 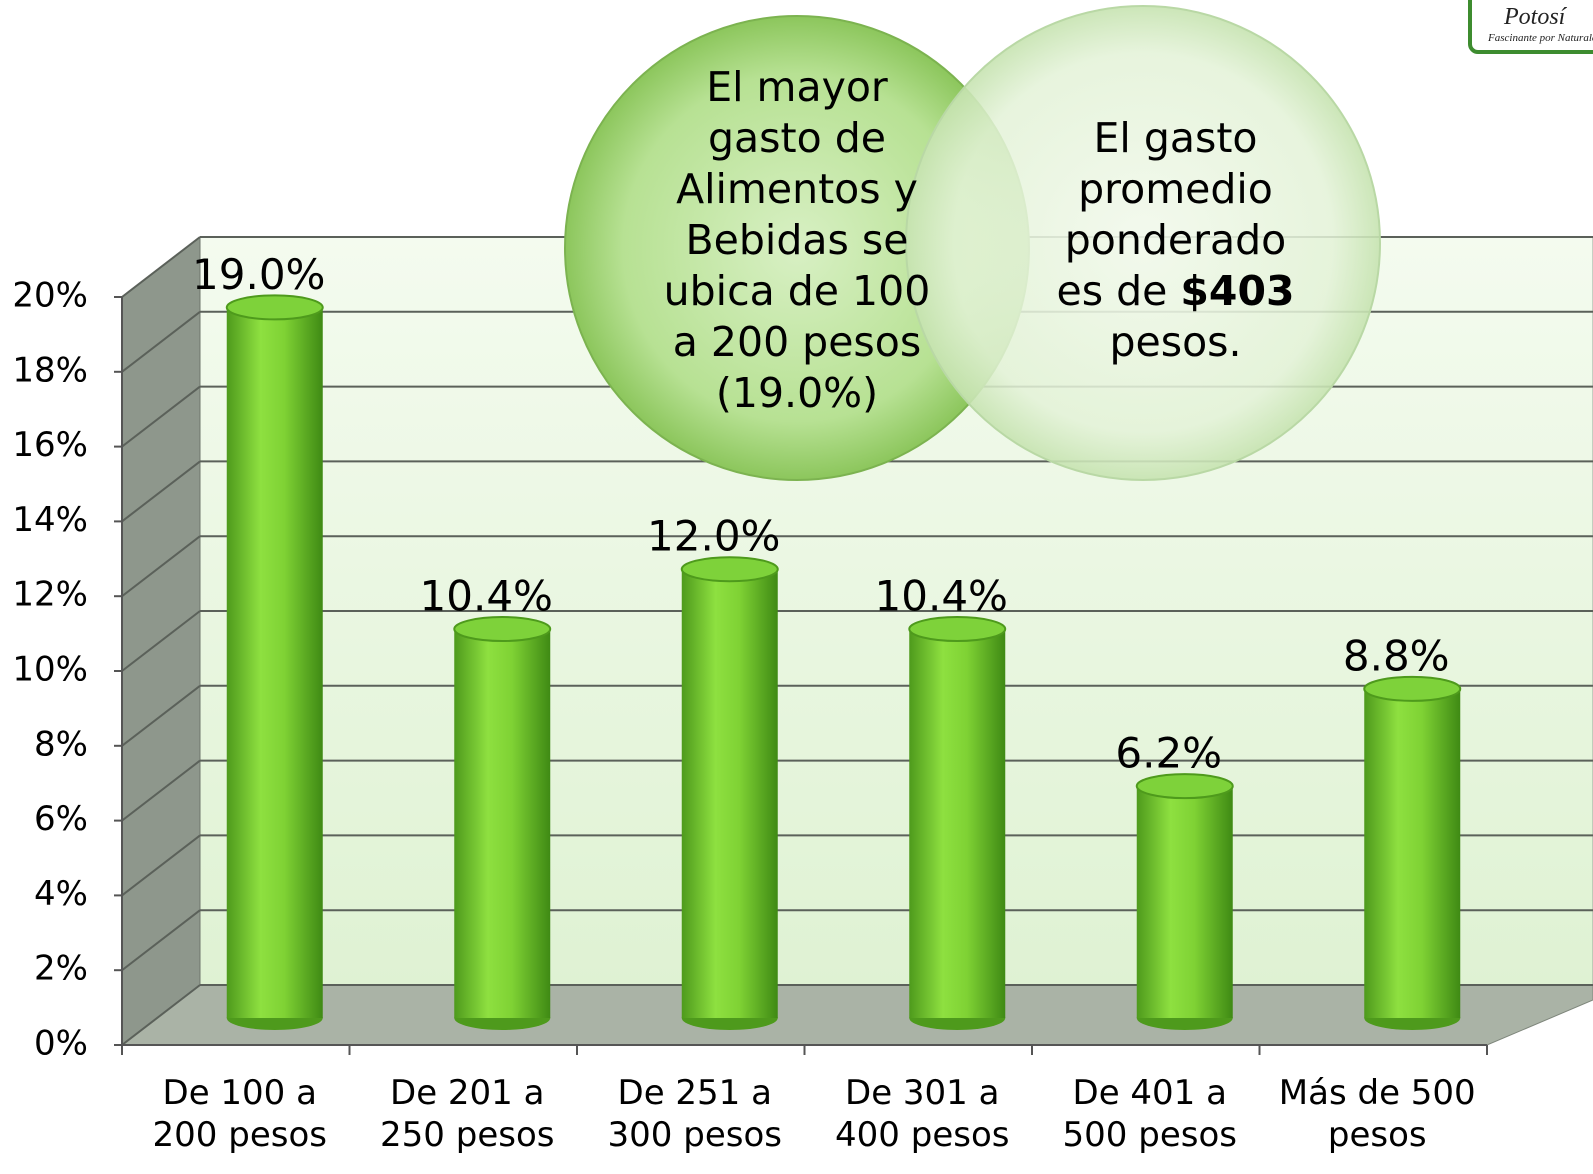 I want to click on y-tick-label: 0%, so click(x=61, y=1044).